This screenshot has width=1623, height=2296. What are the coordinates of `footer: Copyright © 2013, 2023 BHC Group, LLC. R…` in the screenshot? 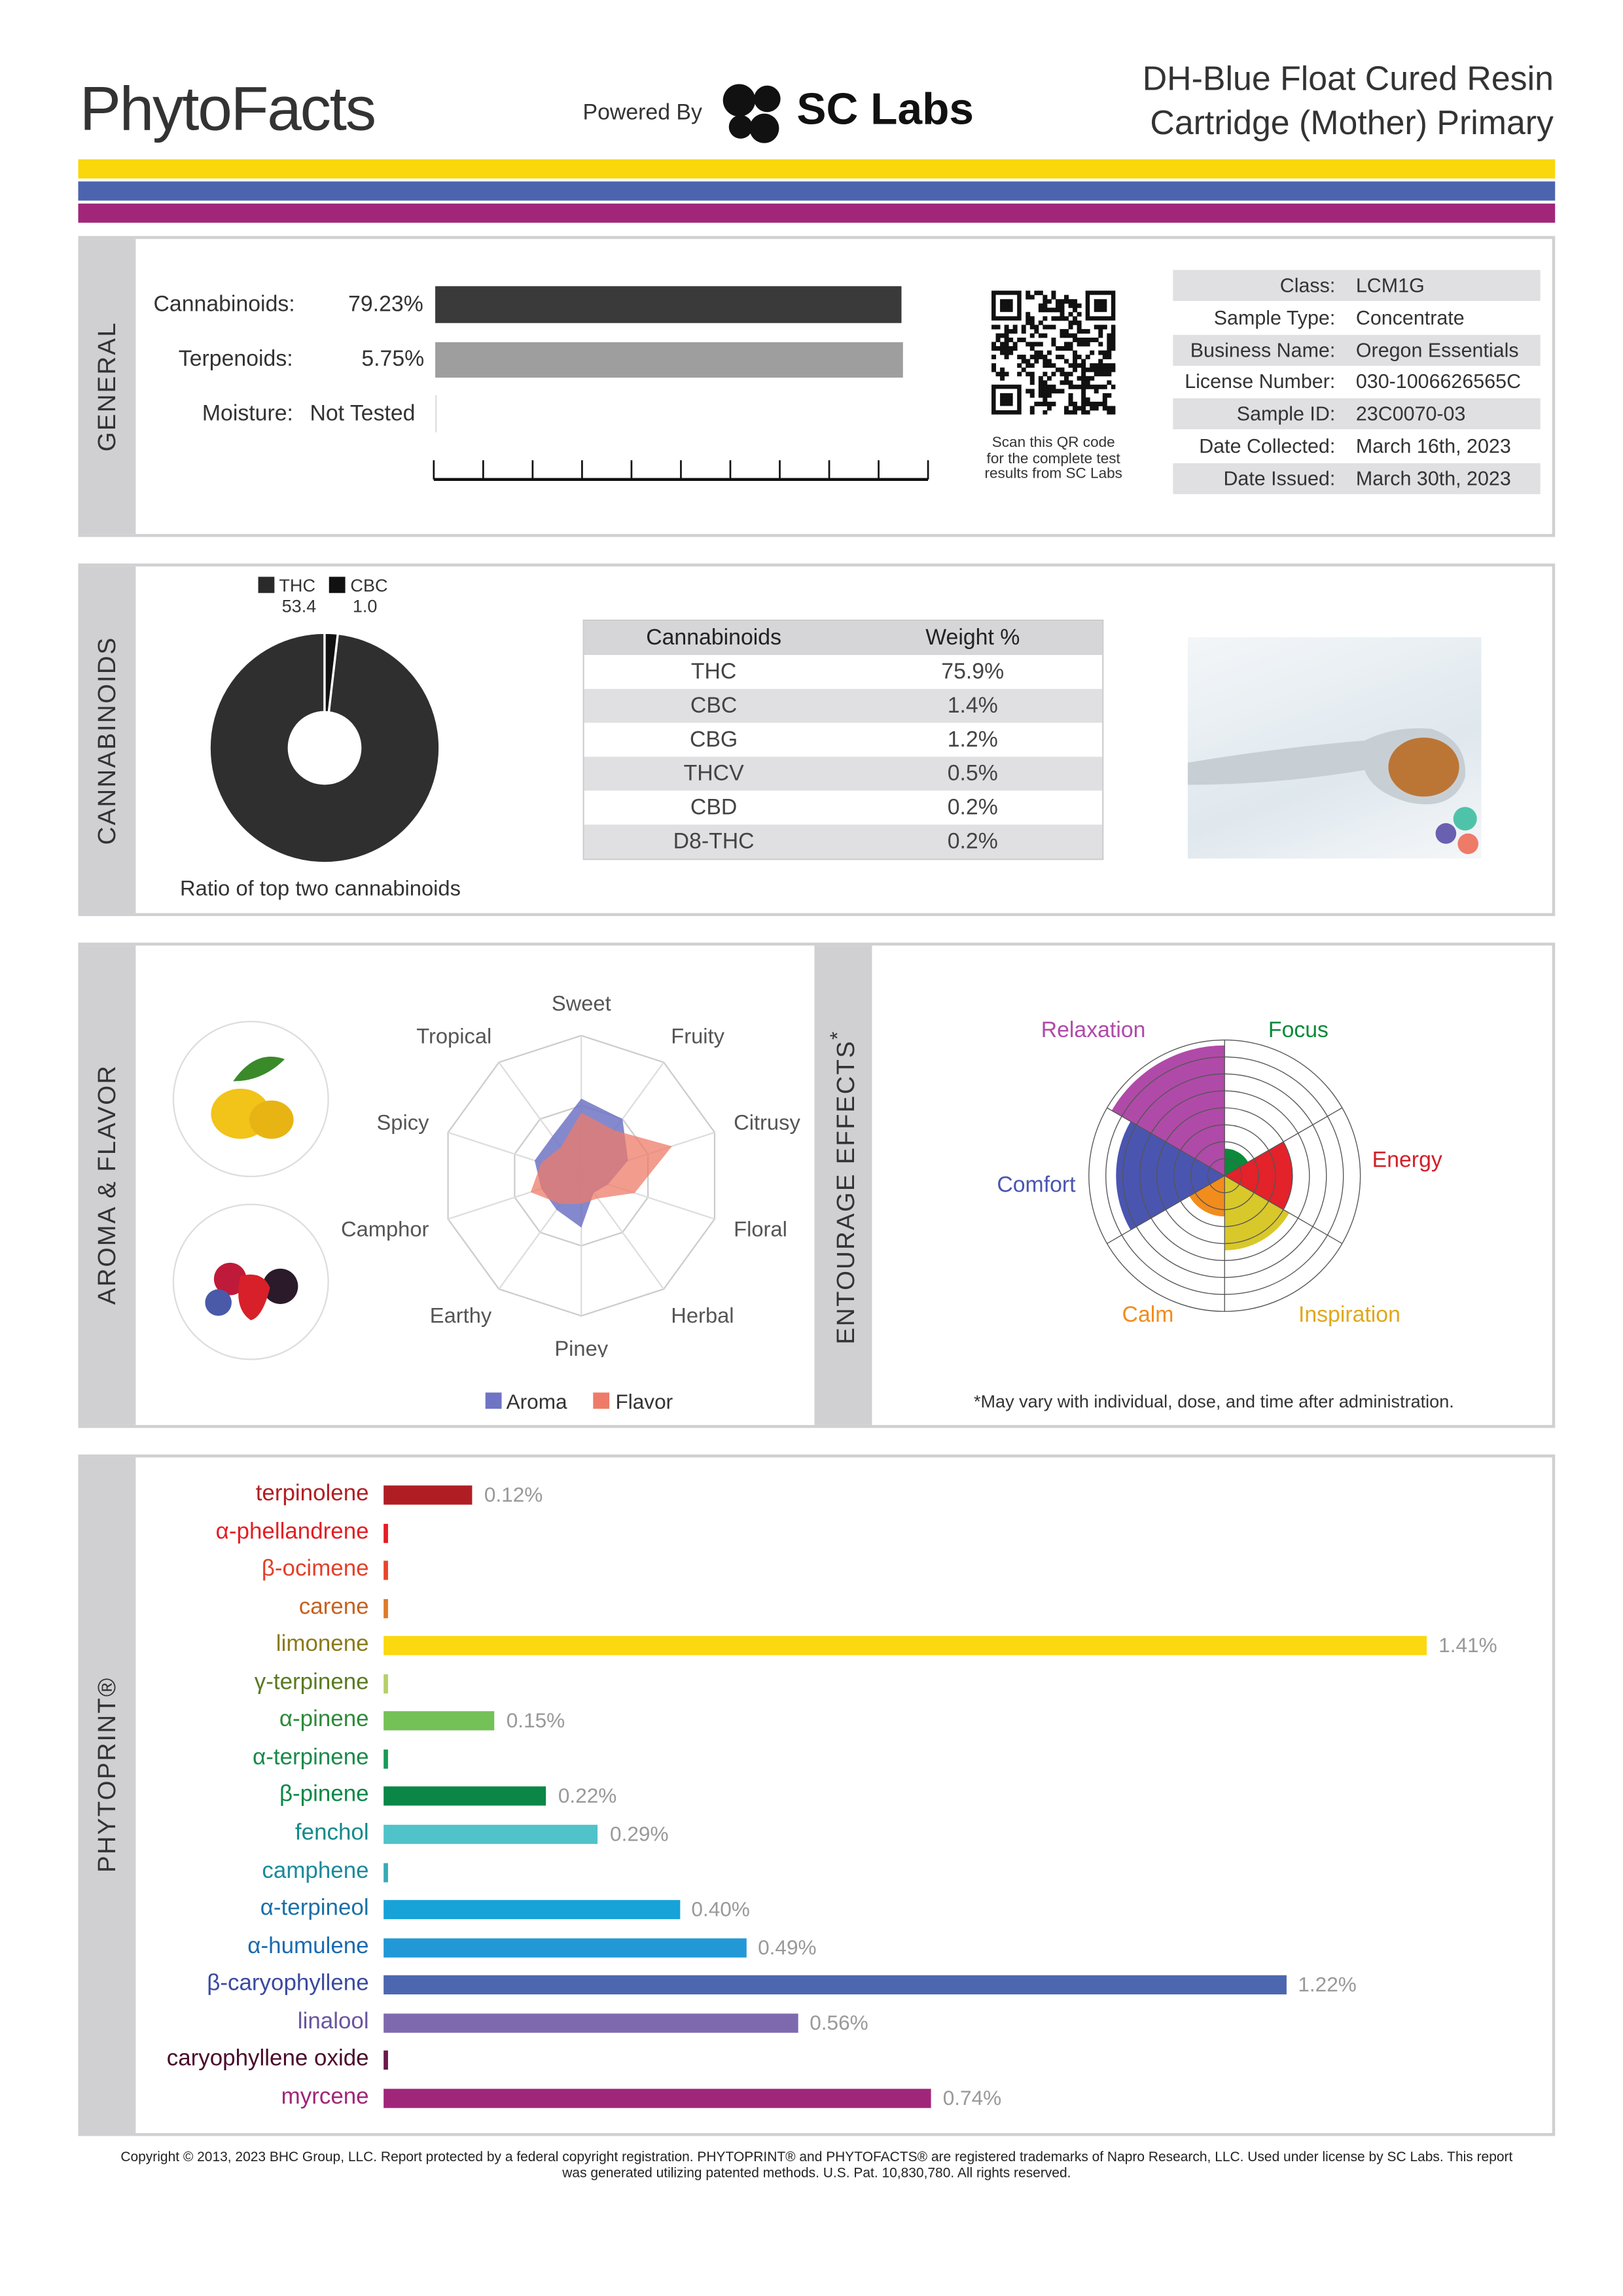 It's located at (816, 2164).